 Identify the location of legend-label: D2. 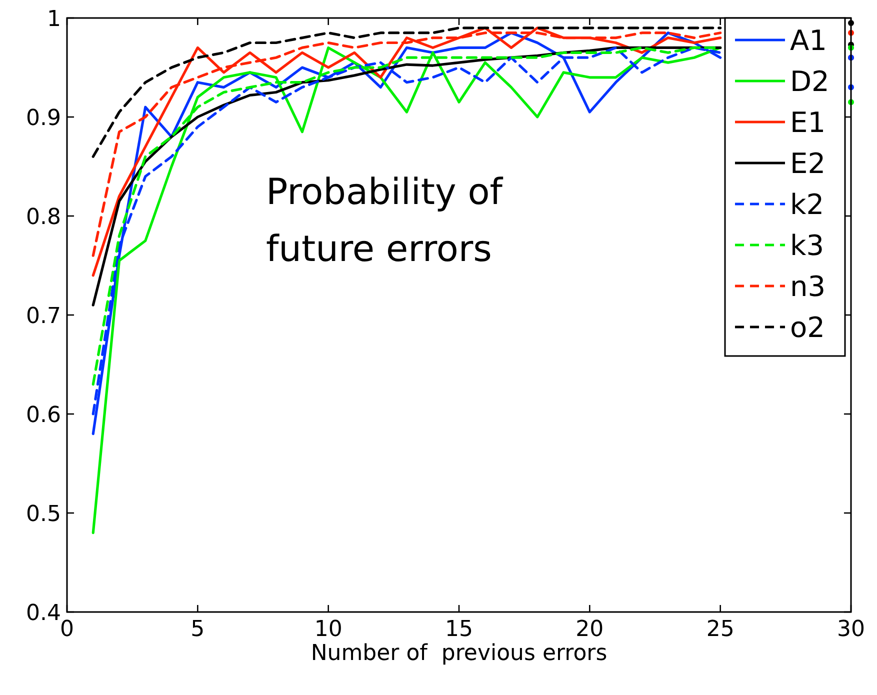
(810, 81).